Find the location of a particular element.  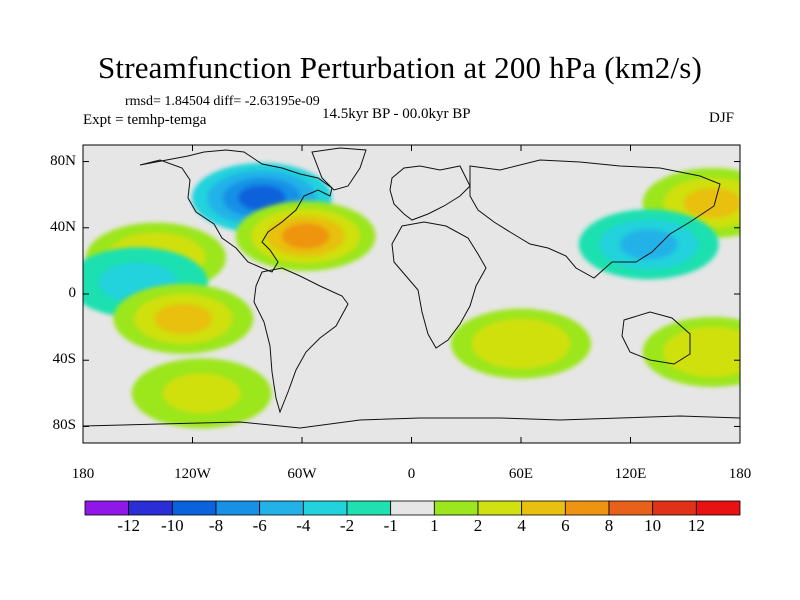

colorbar is located at coordinates (412, 508).